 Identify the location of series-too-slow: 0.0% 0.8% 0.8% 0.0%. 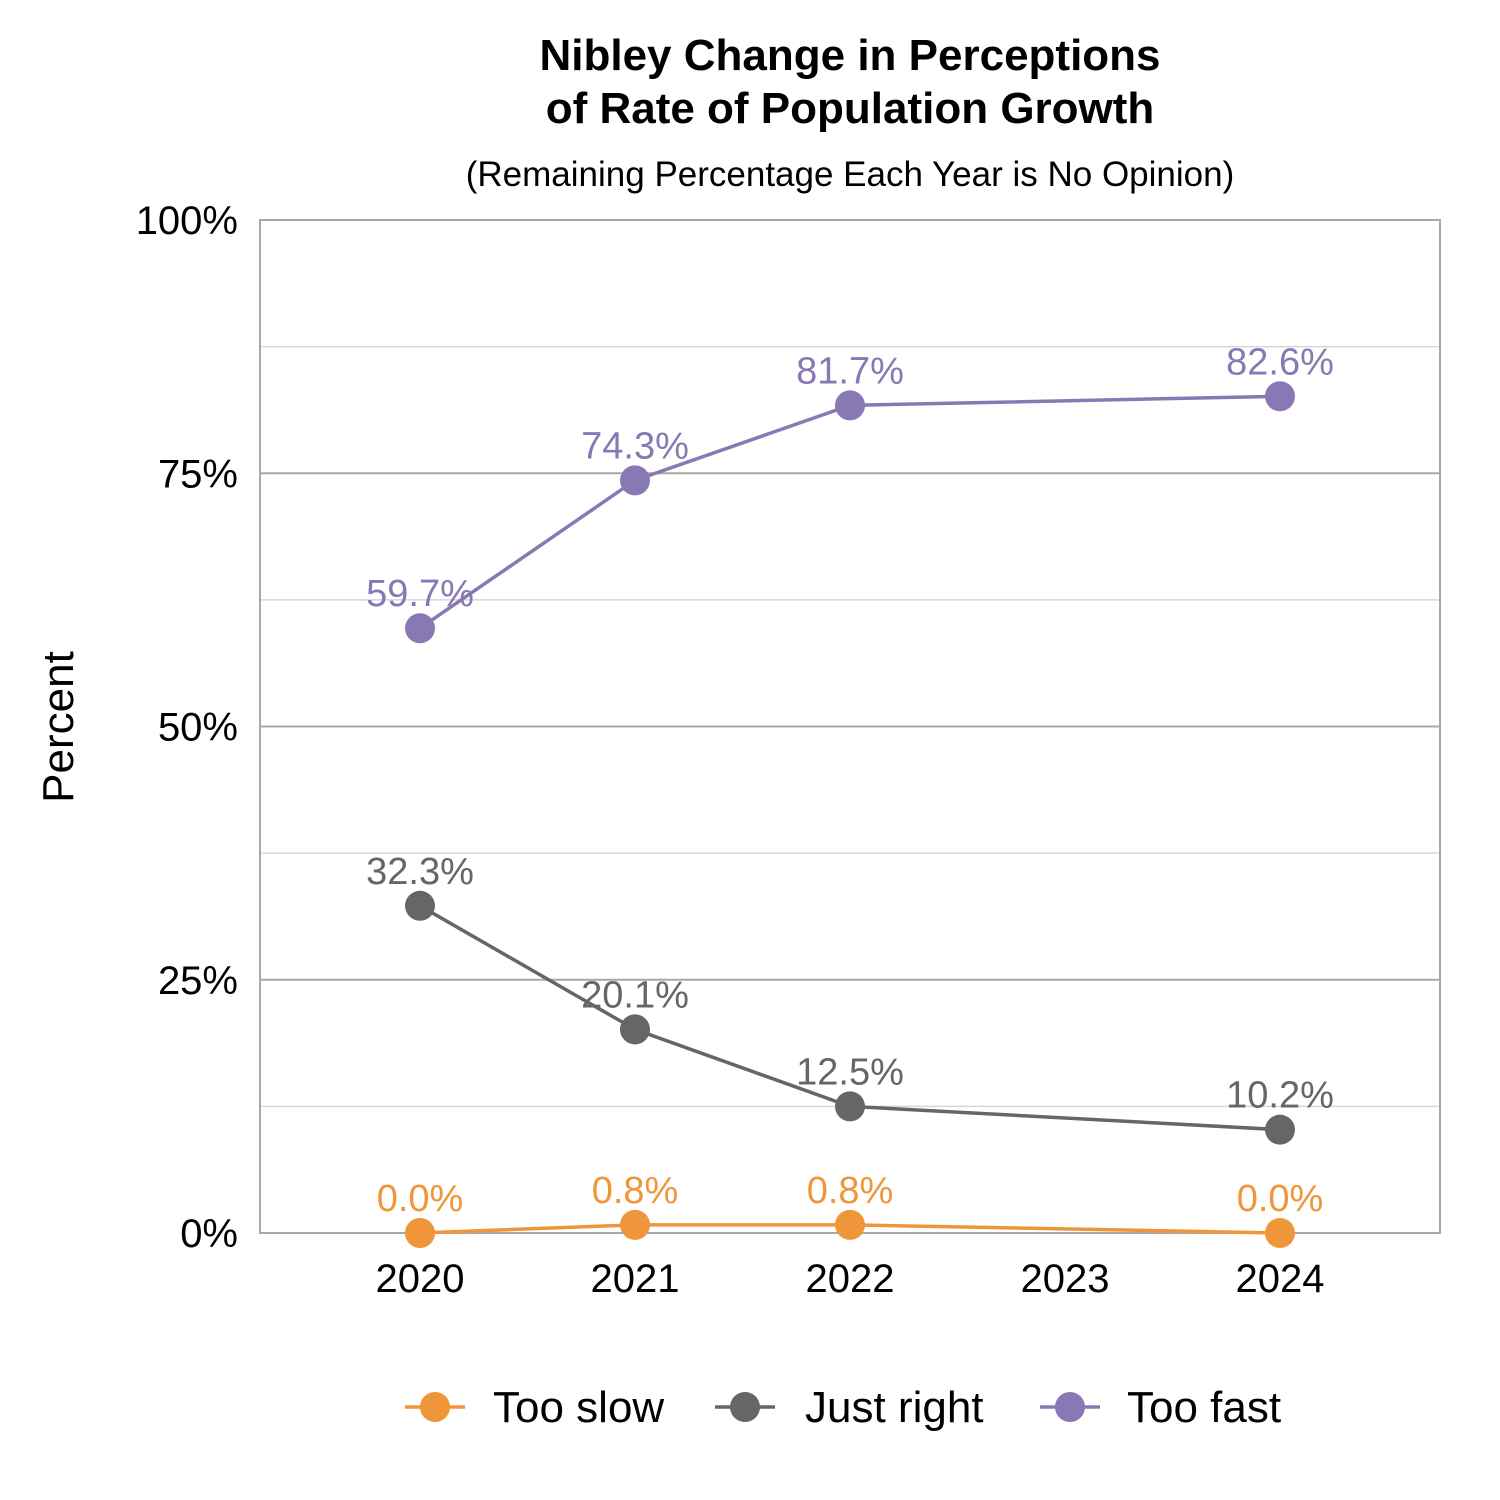
(850, 1209).